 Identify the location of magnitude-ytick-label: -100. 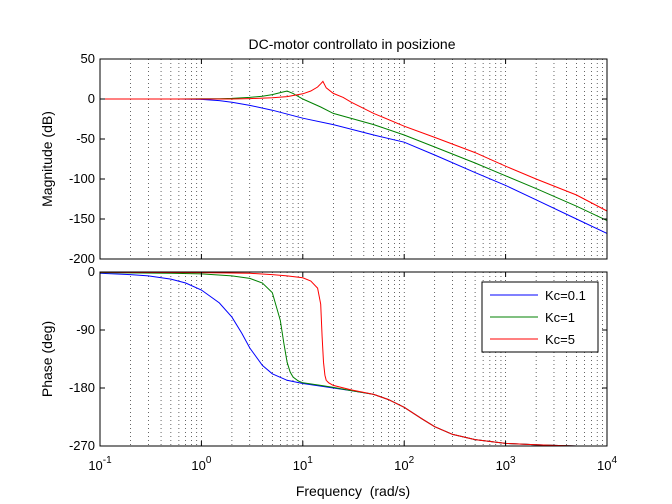
(82, 178).